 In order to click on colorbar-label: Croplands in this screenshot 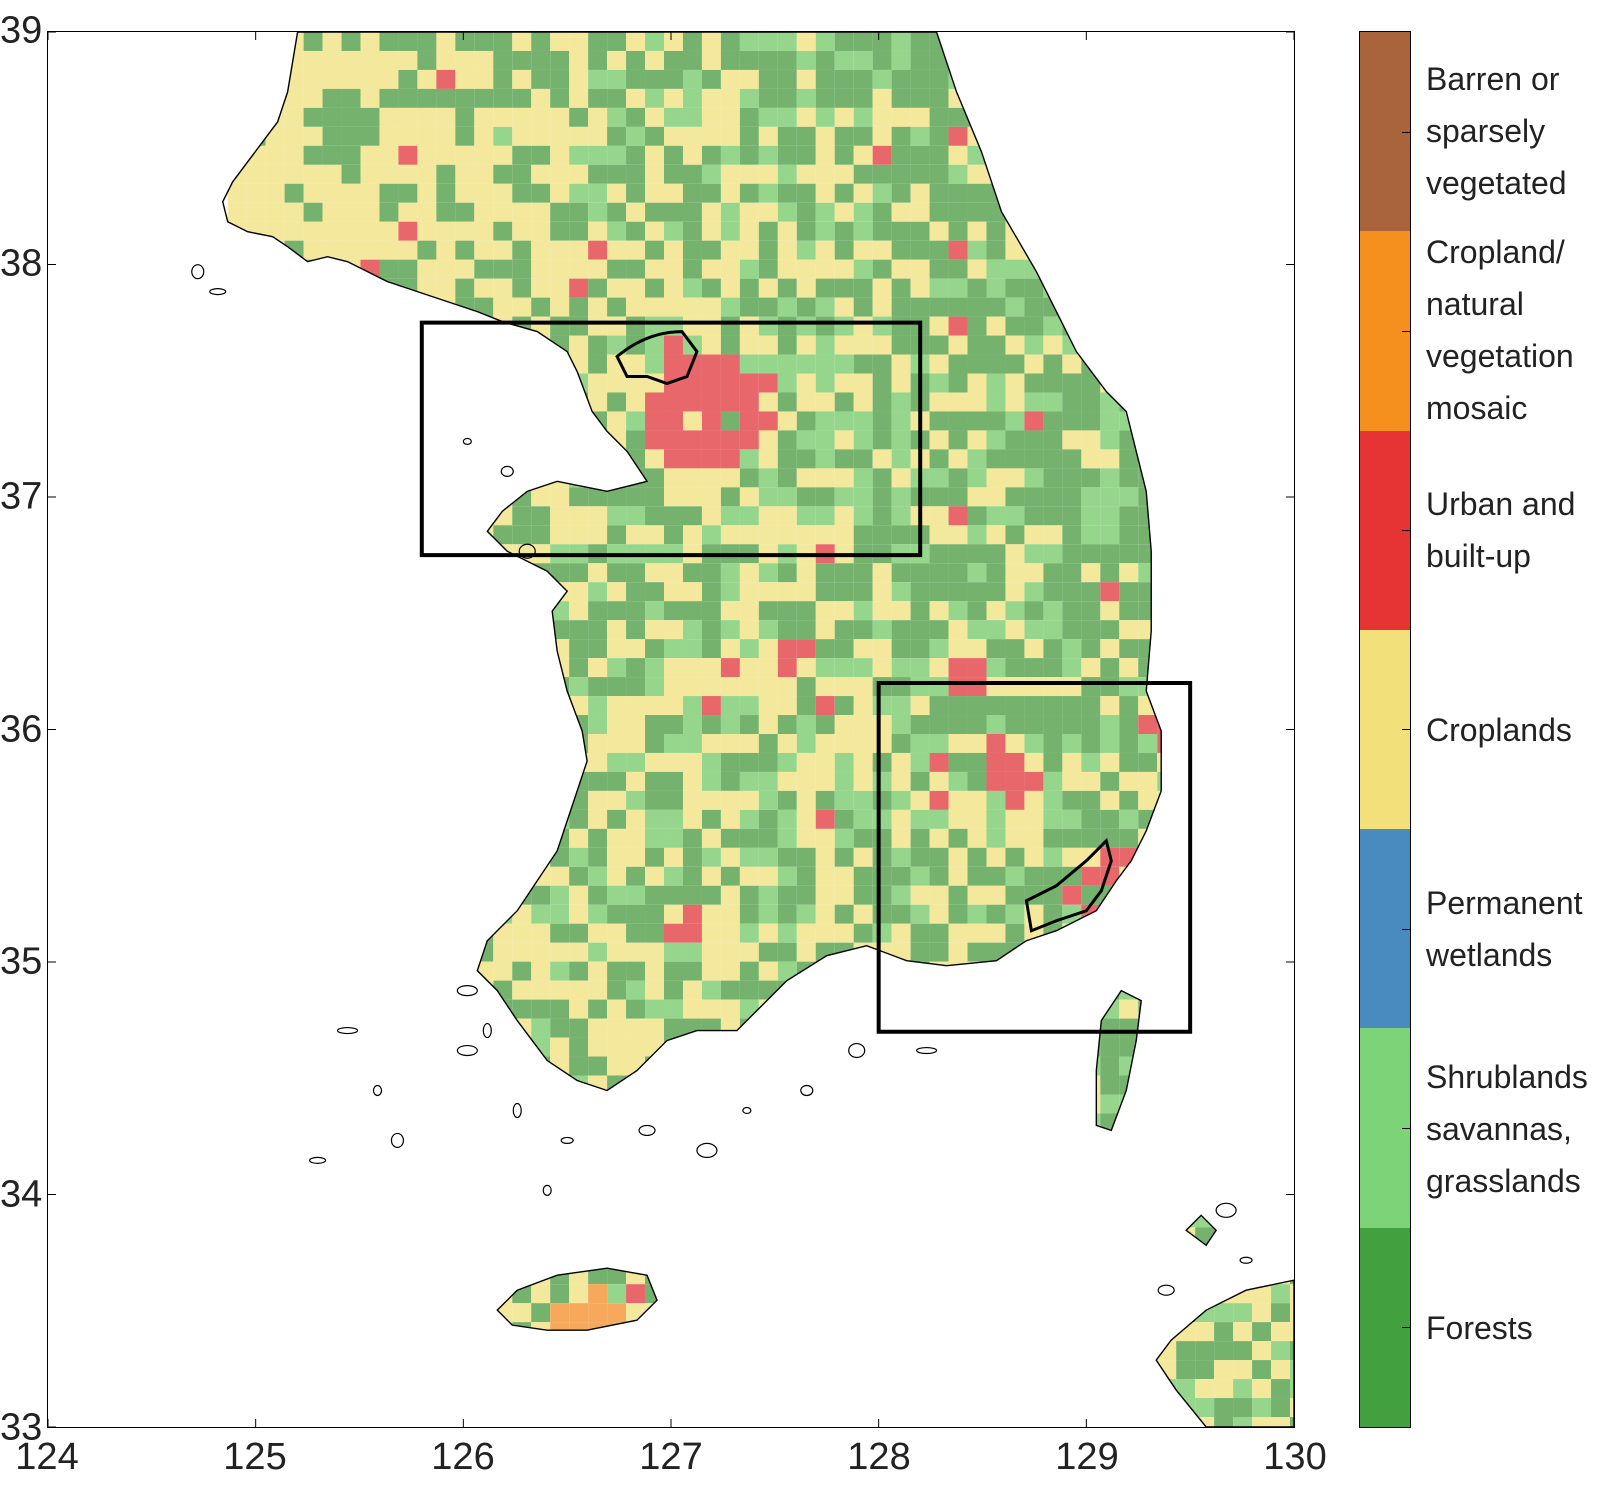, I will do `click(1499, 730)`.